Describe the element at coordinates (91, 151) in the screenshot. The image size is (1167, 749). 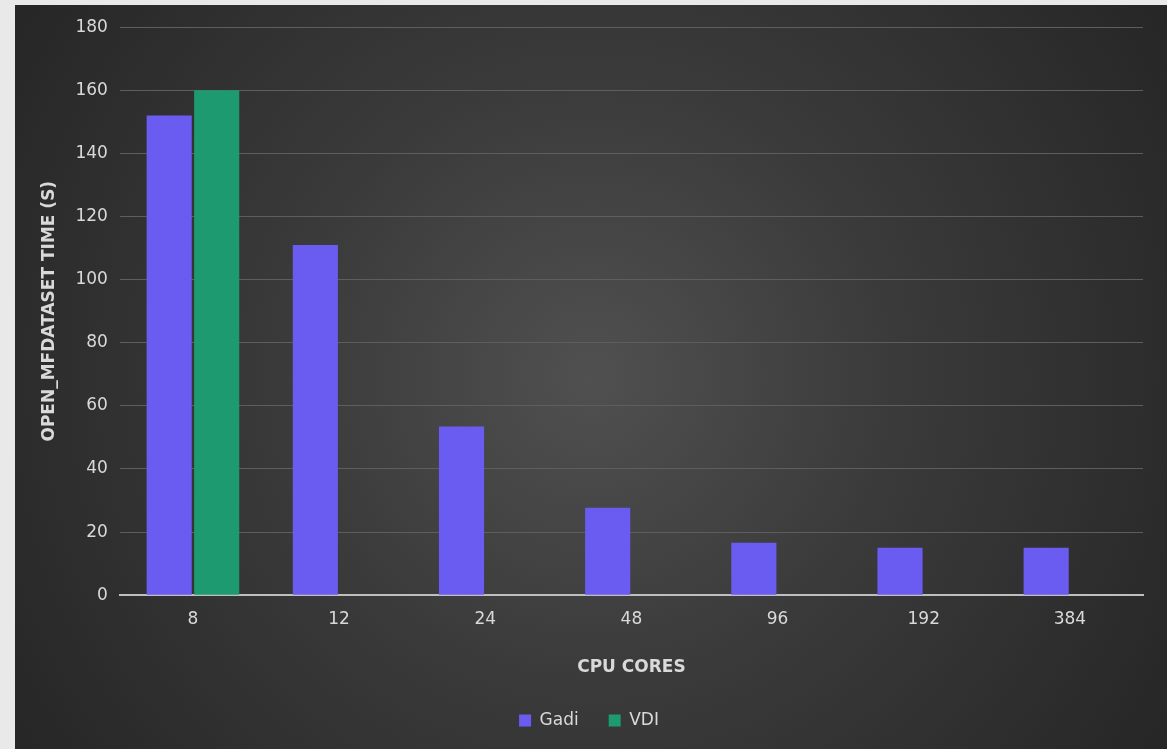
I see `y-tick-label: 140` at that location.